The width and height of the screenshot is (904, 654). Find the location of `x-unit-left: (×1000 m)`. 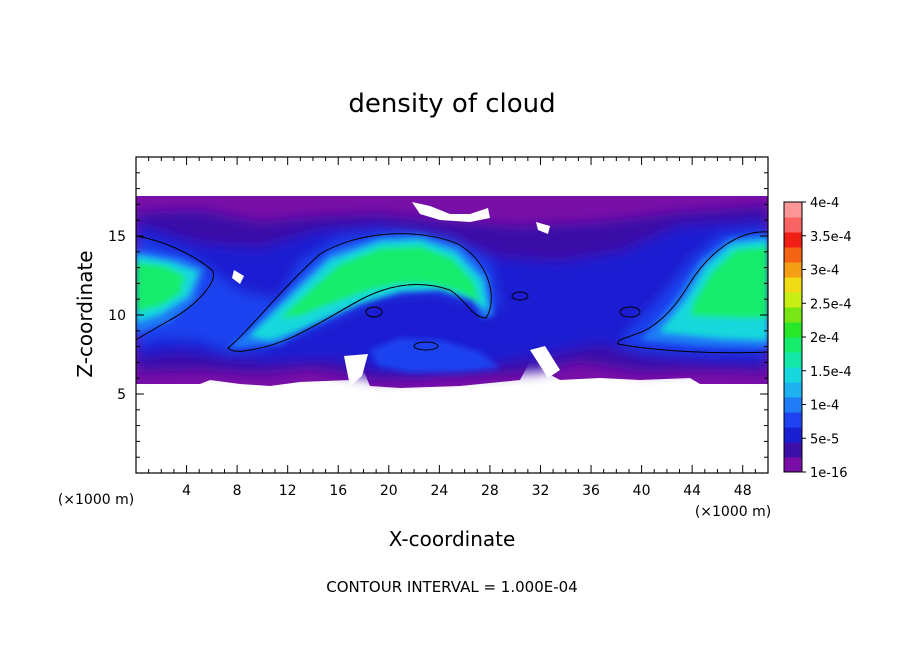

x-unit-left: (×1000 m) is located at coordinates (96, 500).